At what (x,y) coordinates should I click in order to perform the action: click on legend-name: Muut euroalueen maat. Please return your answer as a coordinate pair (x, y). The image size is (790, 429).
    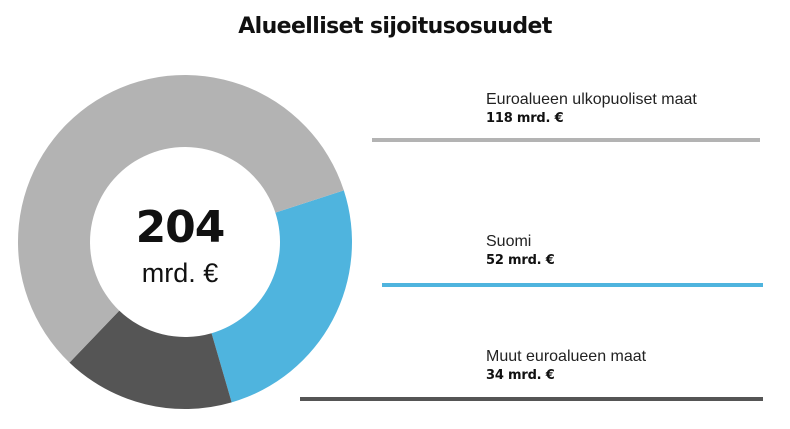
    Looking at the image, I should click on (566, 356).